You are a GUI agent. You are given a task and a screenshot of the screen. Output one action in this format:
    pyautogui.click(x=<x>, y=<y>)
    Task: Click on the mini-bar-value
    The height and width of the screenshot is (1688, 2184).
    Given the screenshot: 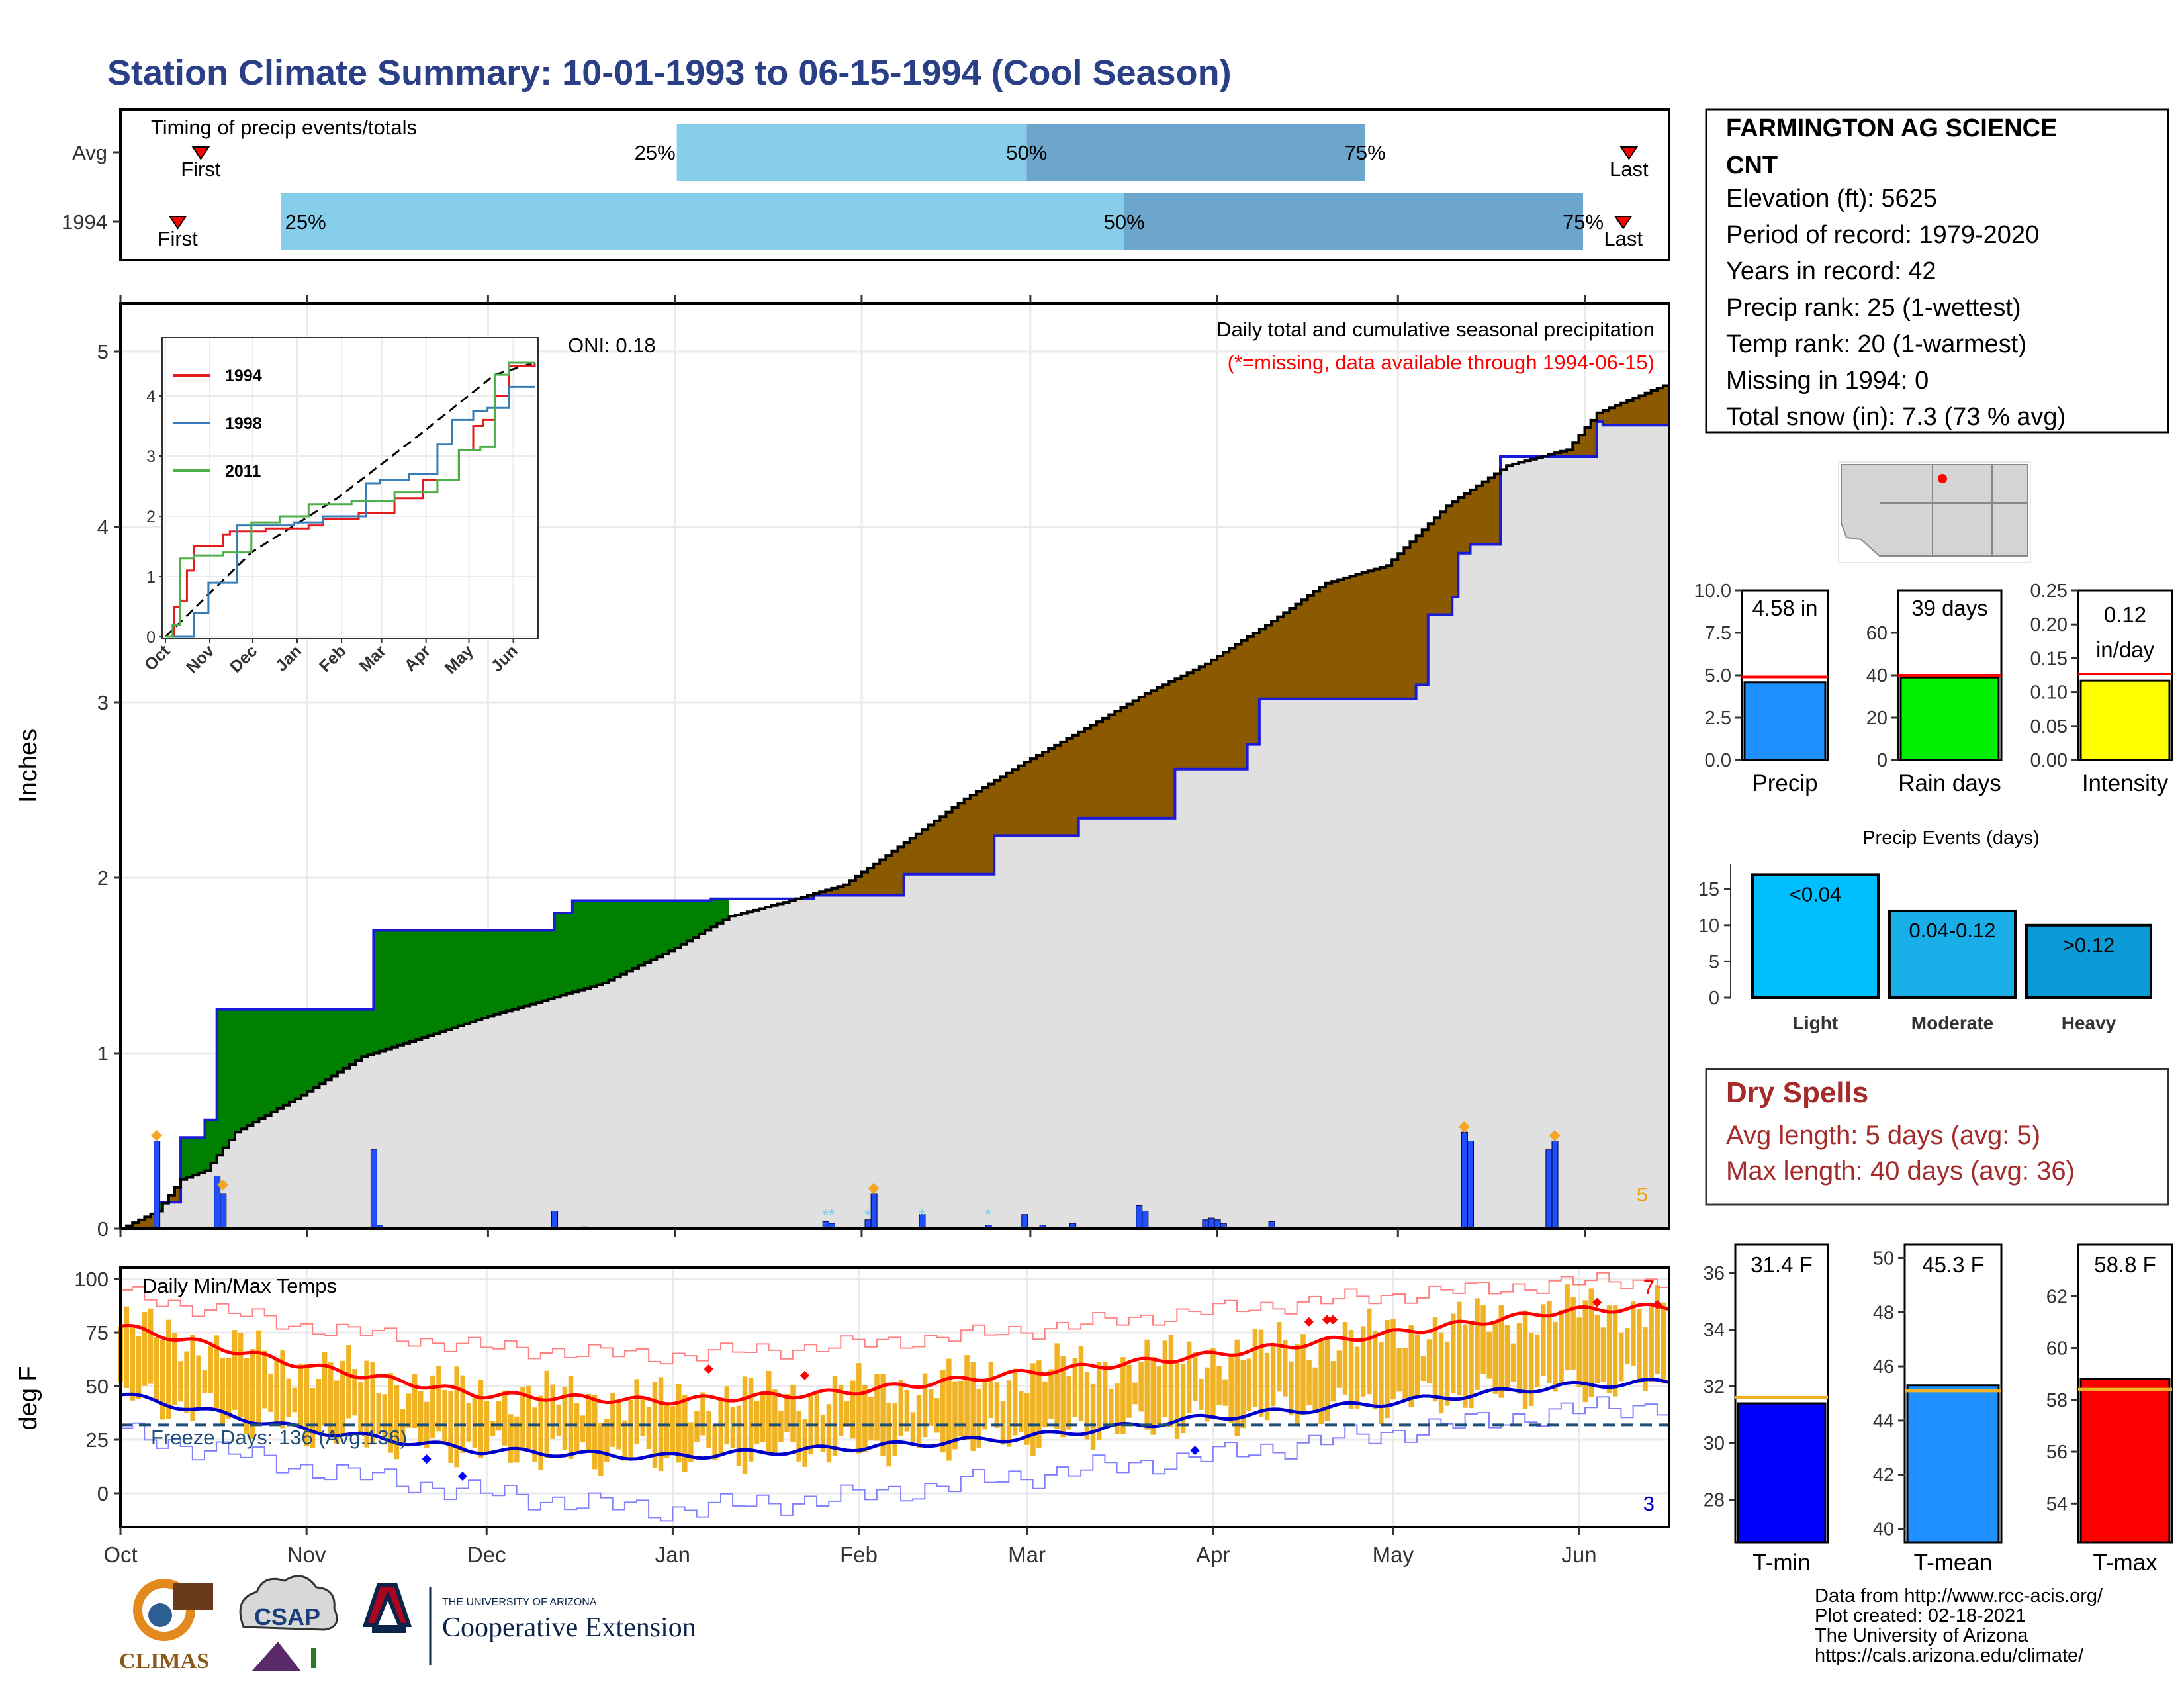 What is the action you would take?
    pyautogui.click(x=2125, y=720)
    